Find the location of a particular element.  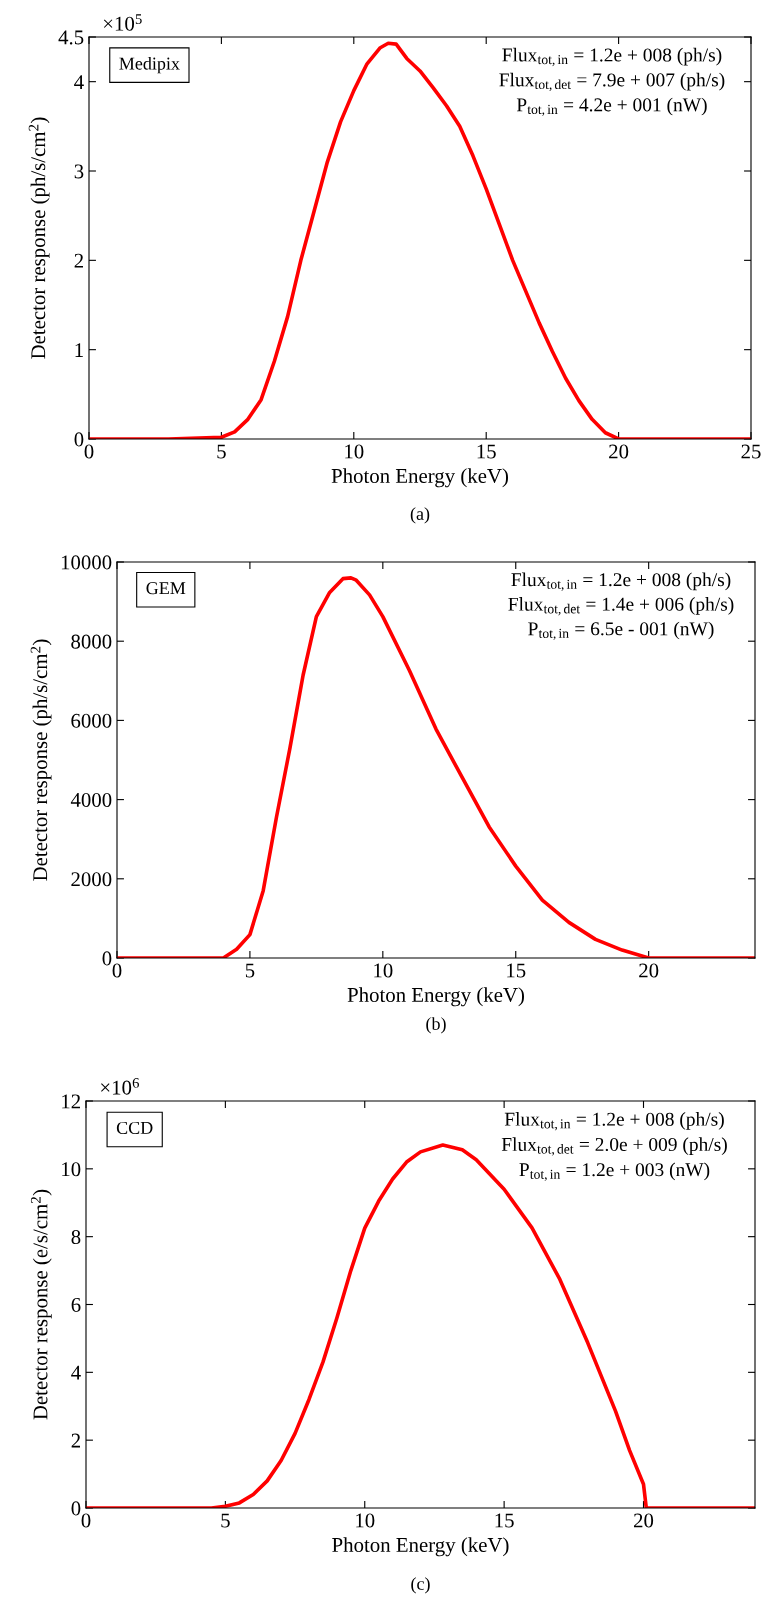

text: (c) is located at coordinates (420, 1585).